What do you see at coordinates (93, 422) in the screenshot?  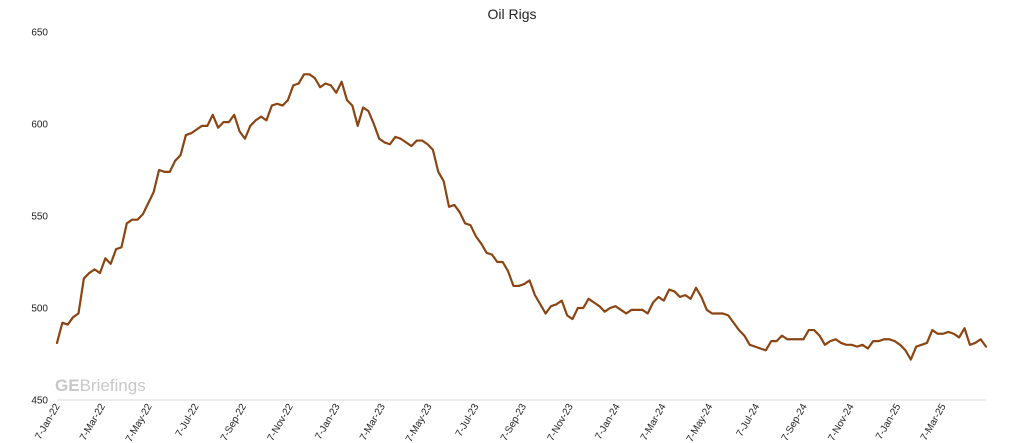 I see `x-tick-label: 7-Mar-22` at bounding box center [93, 422].